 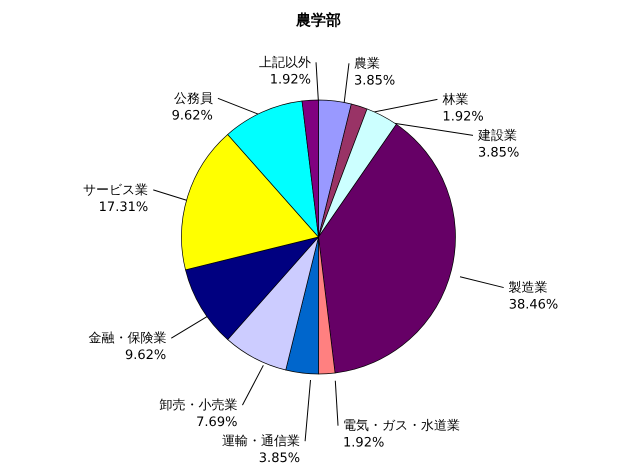 What do you see at coordinates (318, 20) in the screenshot?
I see `chart-title: 農学部` at bounding box center [318, 20].